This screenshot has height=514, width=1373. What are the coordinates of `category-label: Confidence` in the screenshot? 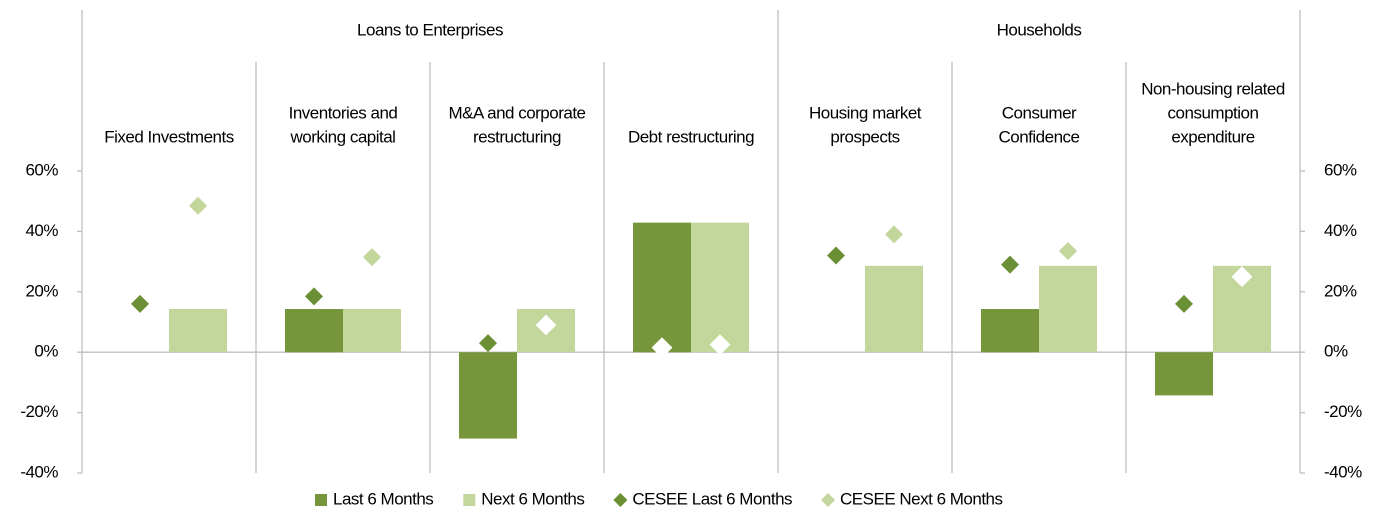 It's located at (1038, 136).